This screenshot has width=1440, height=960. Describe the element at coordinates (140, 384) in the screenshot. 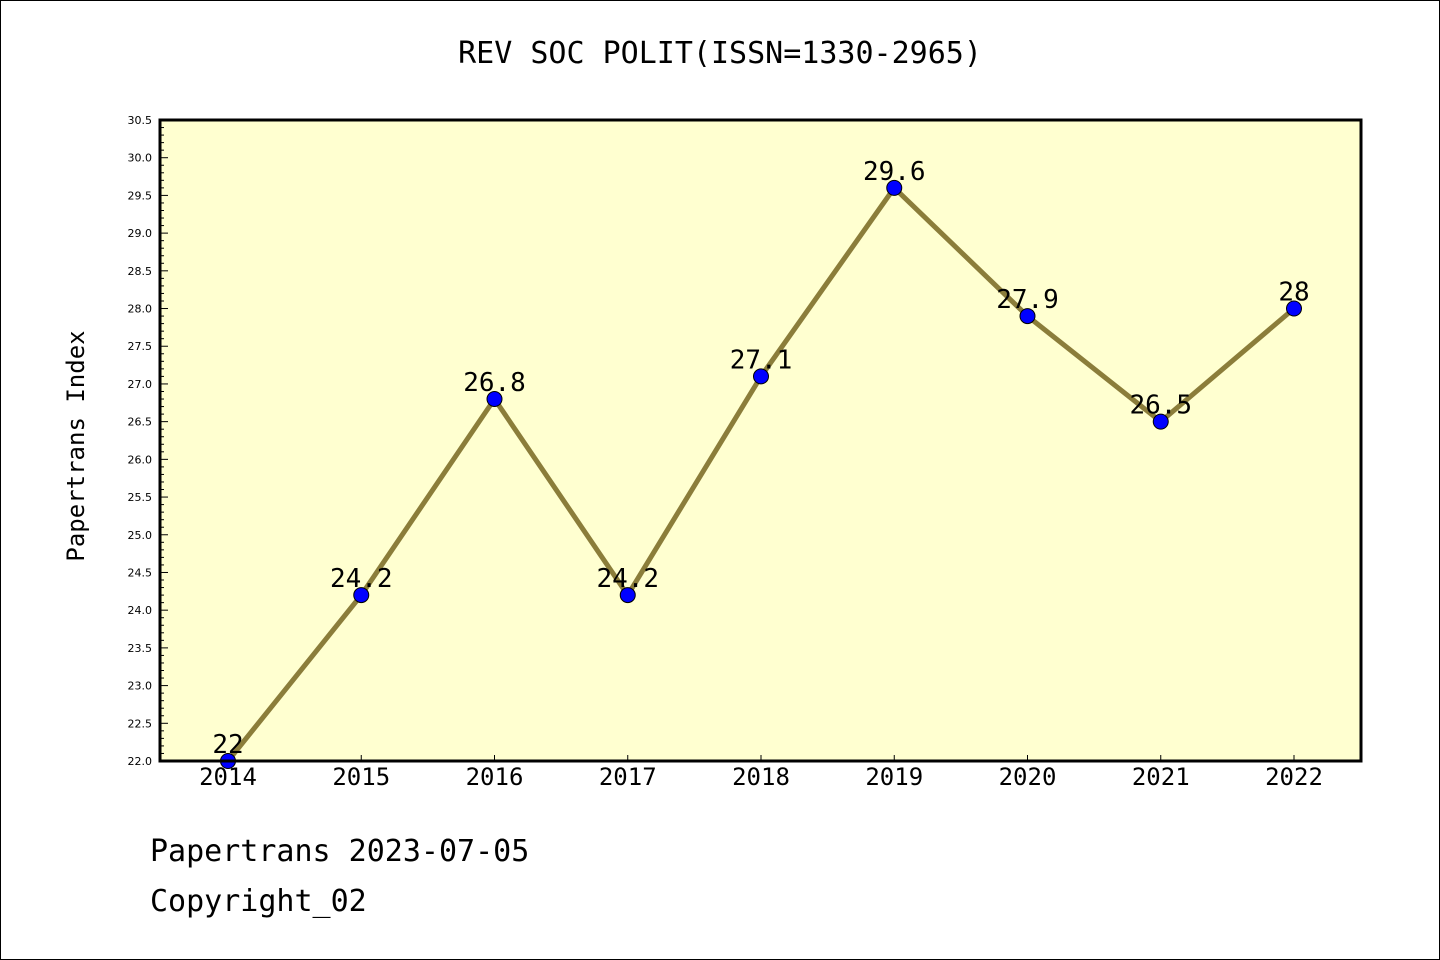

I see `y-tick-label: 27.0` at that location.